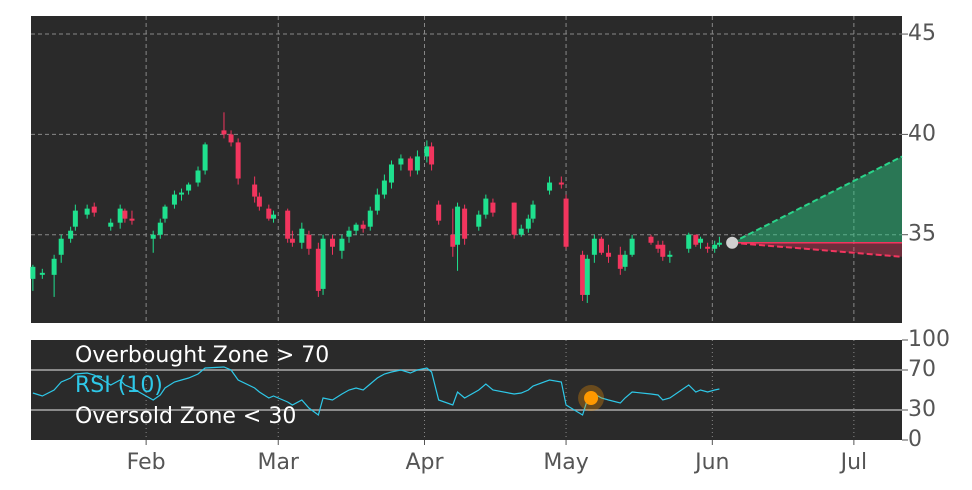  I want to click on forecast-start, so click(732, 242).